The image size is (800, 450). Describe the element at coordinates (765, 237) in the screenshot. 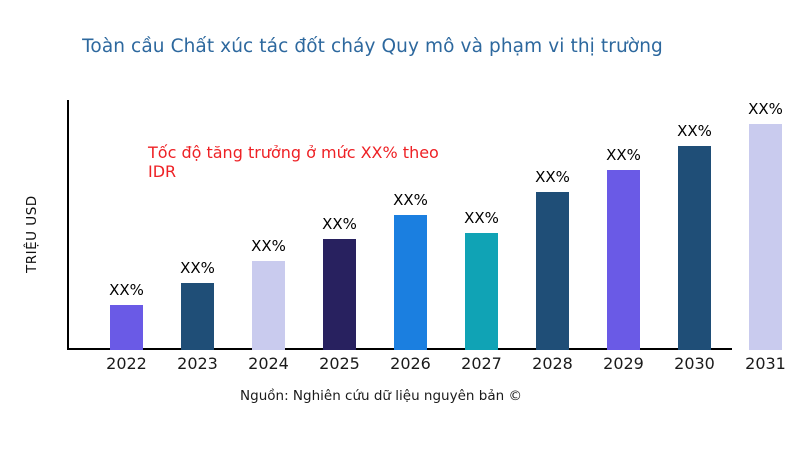

I see `bar-2031` at that location.